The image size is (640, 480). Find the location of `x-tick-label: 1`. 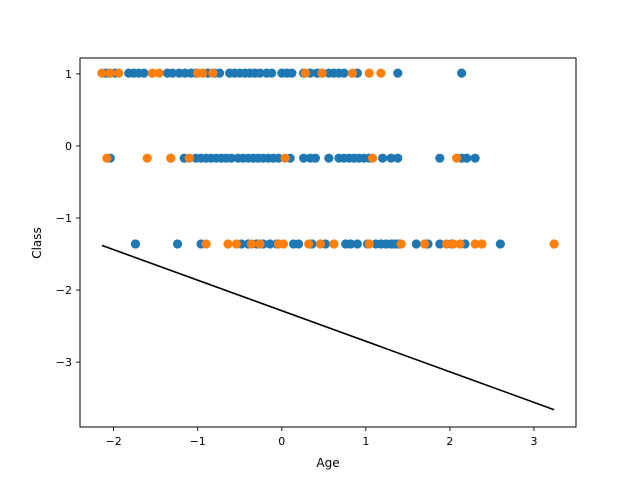

x-tick-label: 1 is located at coordinates (365, 441).